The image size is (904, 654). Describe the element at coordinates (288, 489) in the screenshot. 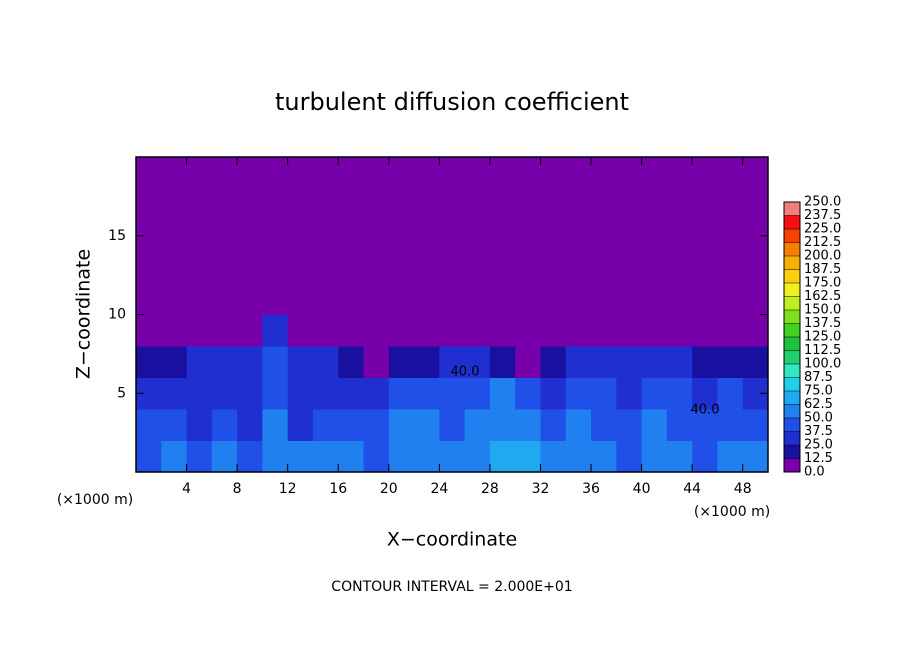

I see `x-tick-label: 12` at that location.